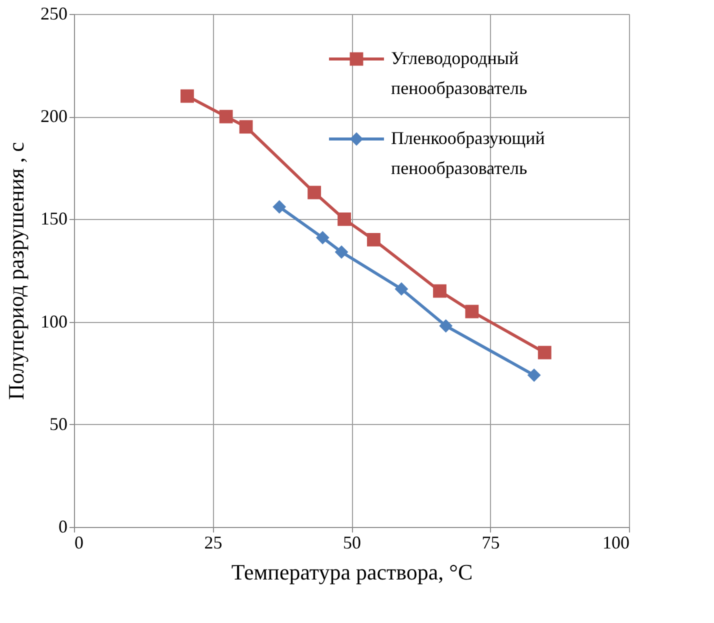 This screenshot has width=714, height=623. What do you see at coordinates (59, 424) in the screenshot?
I see `y-tick-label: 50` at bounding box center [59, 424].